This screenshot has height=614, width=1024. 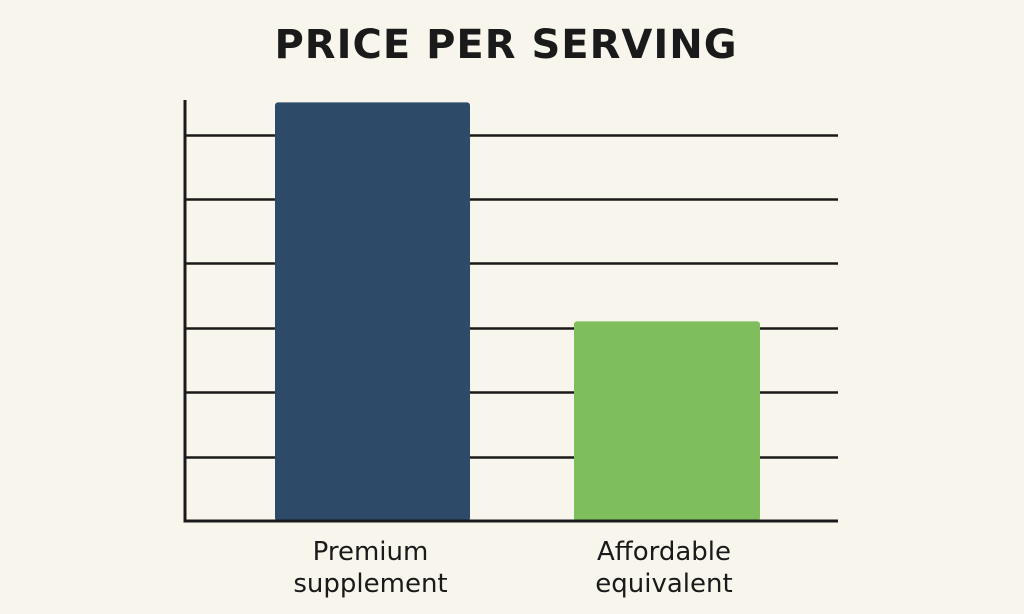 What do you see at coordinates (370, 584) in the screenshot?
I see `category-label-1-line-2: supplement` at bounding box center [370, 584].